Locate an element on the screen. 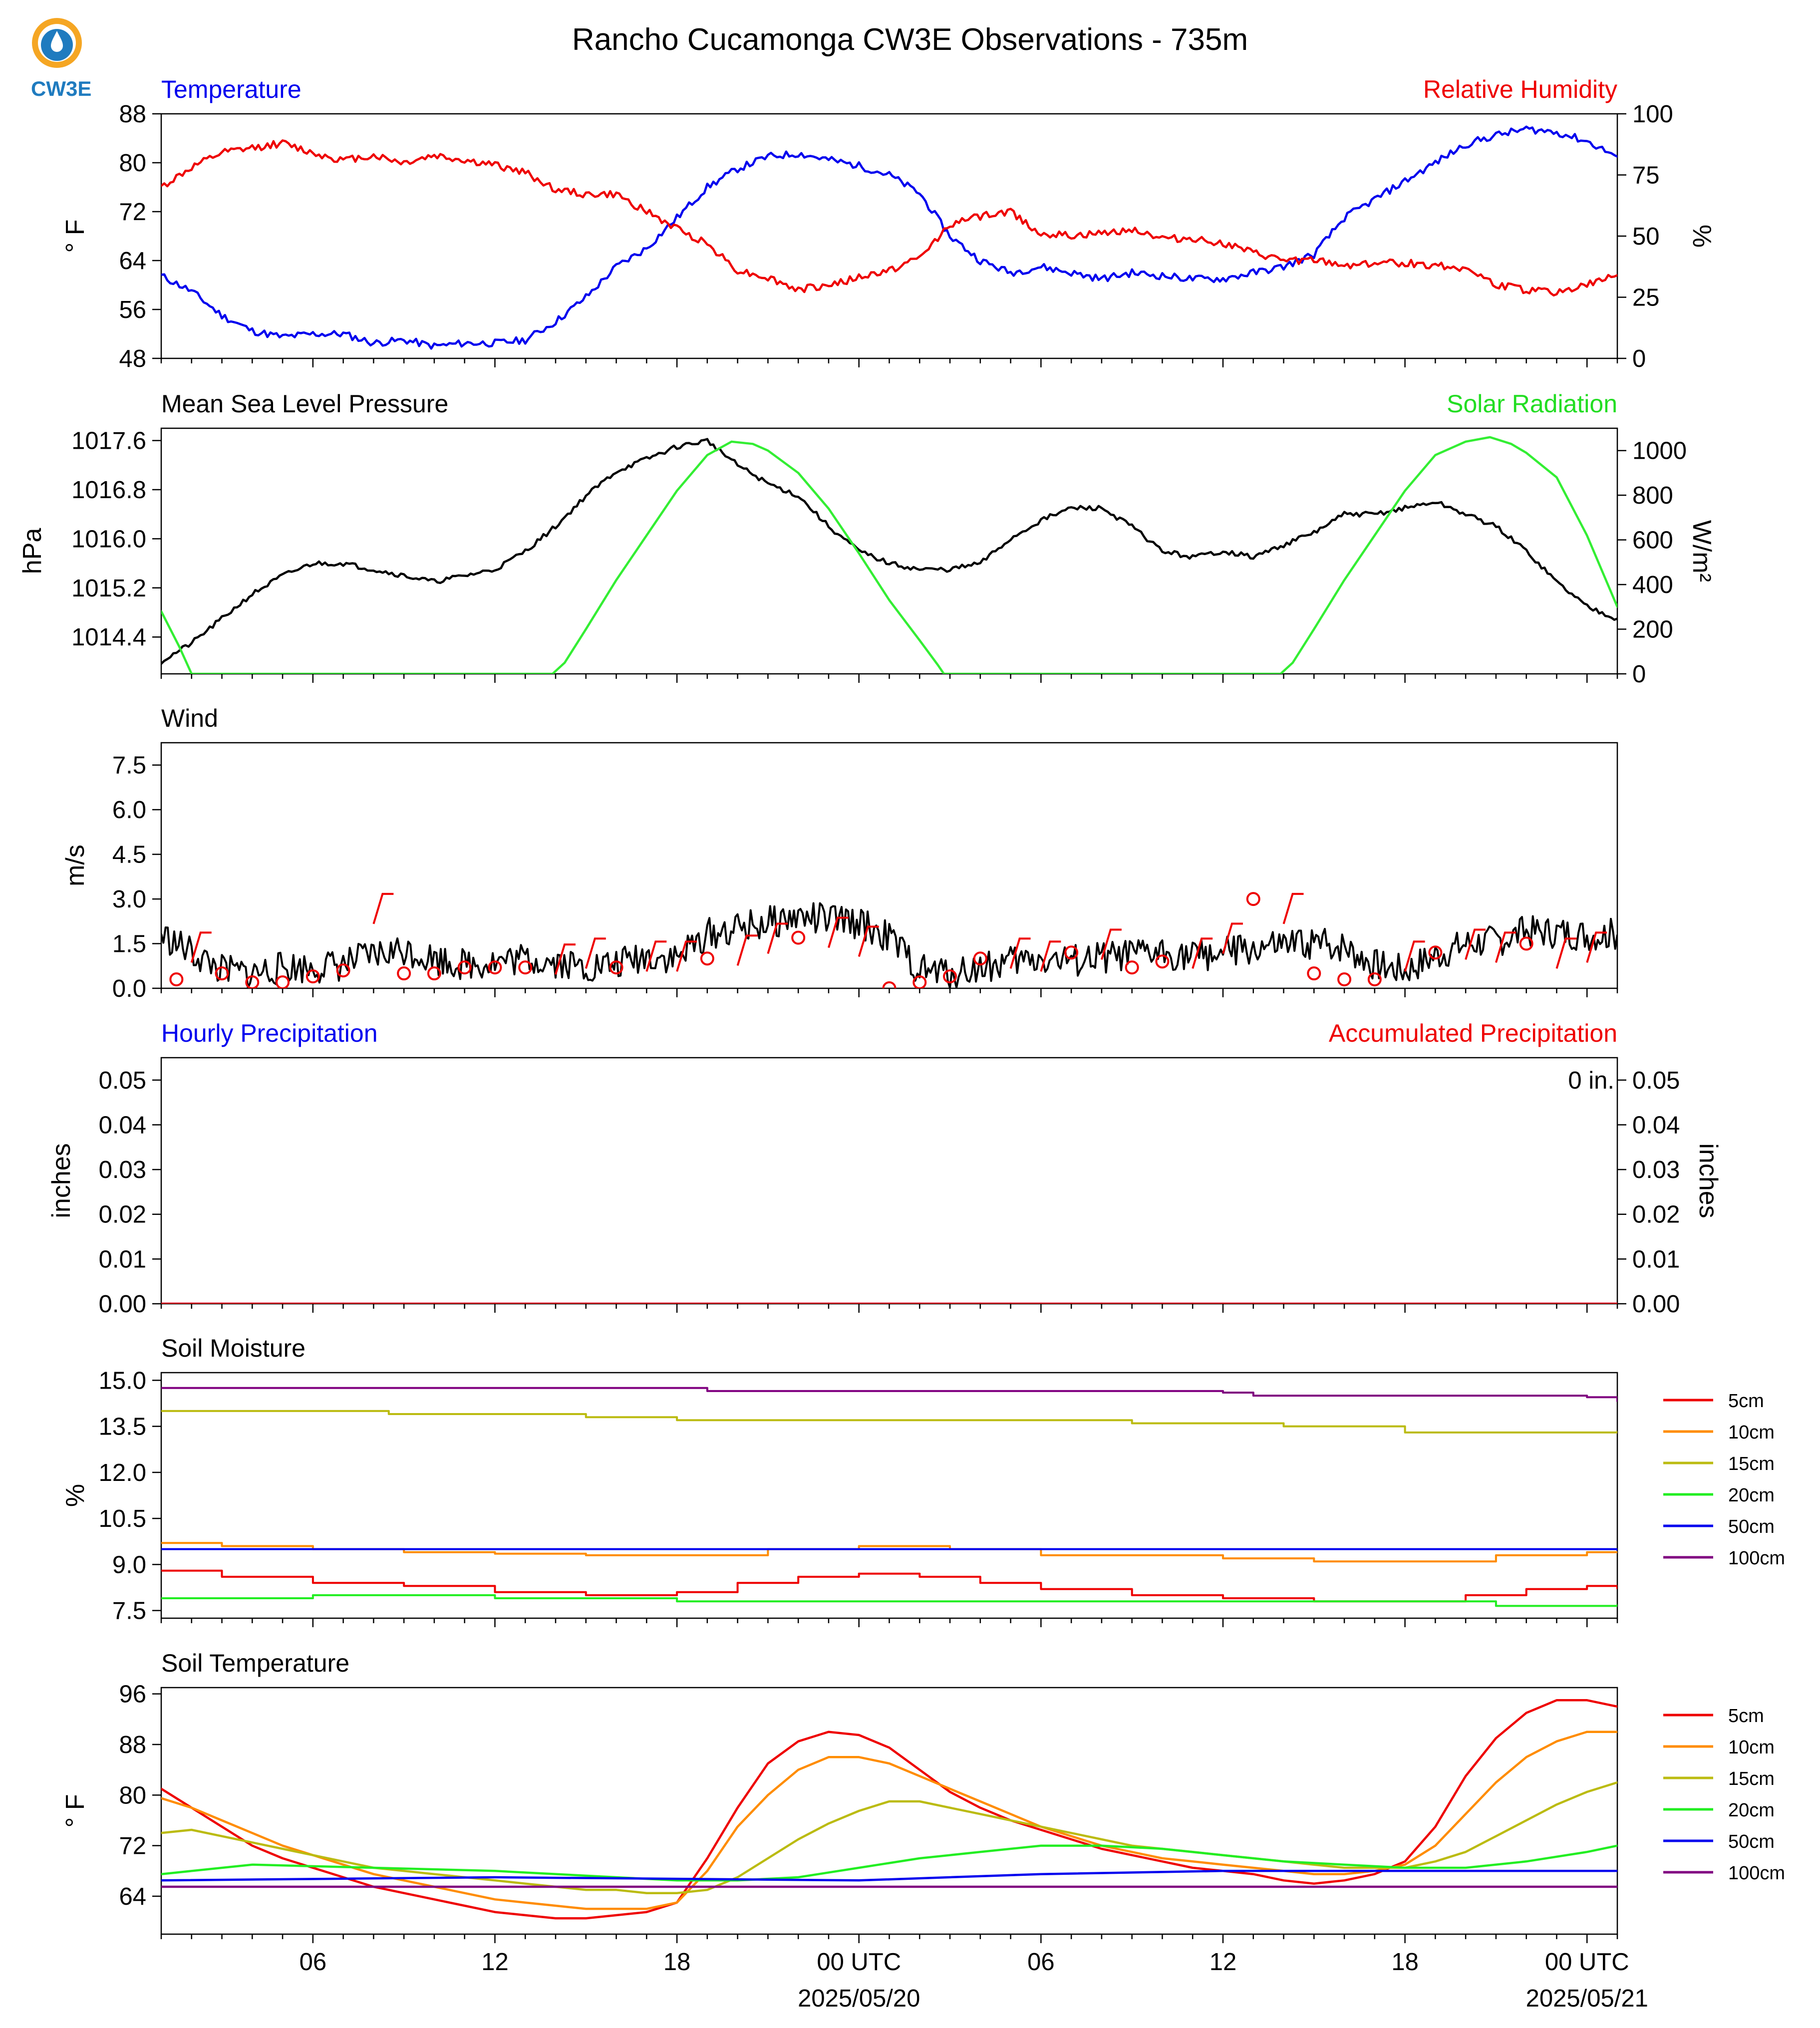 The image size is (1820, 2028). legend-label: 50cm is located at coordinates (1751, 1841).